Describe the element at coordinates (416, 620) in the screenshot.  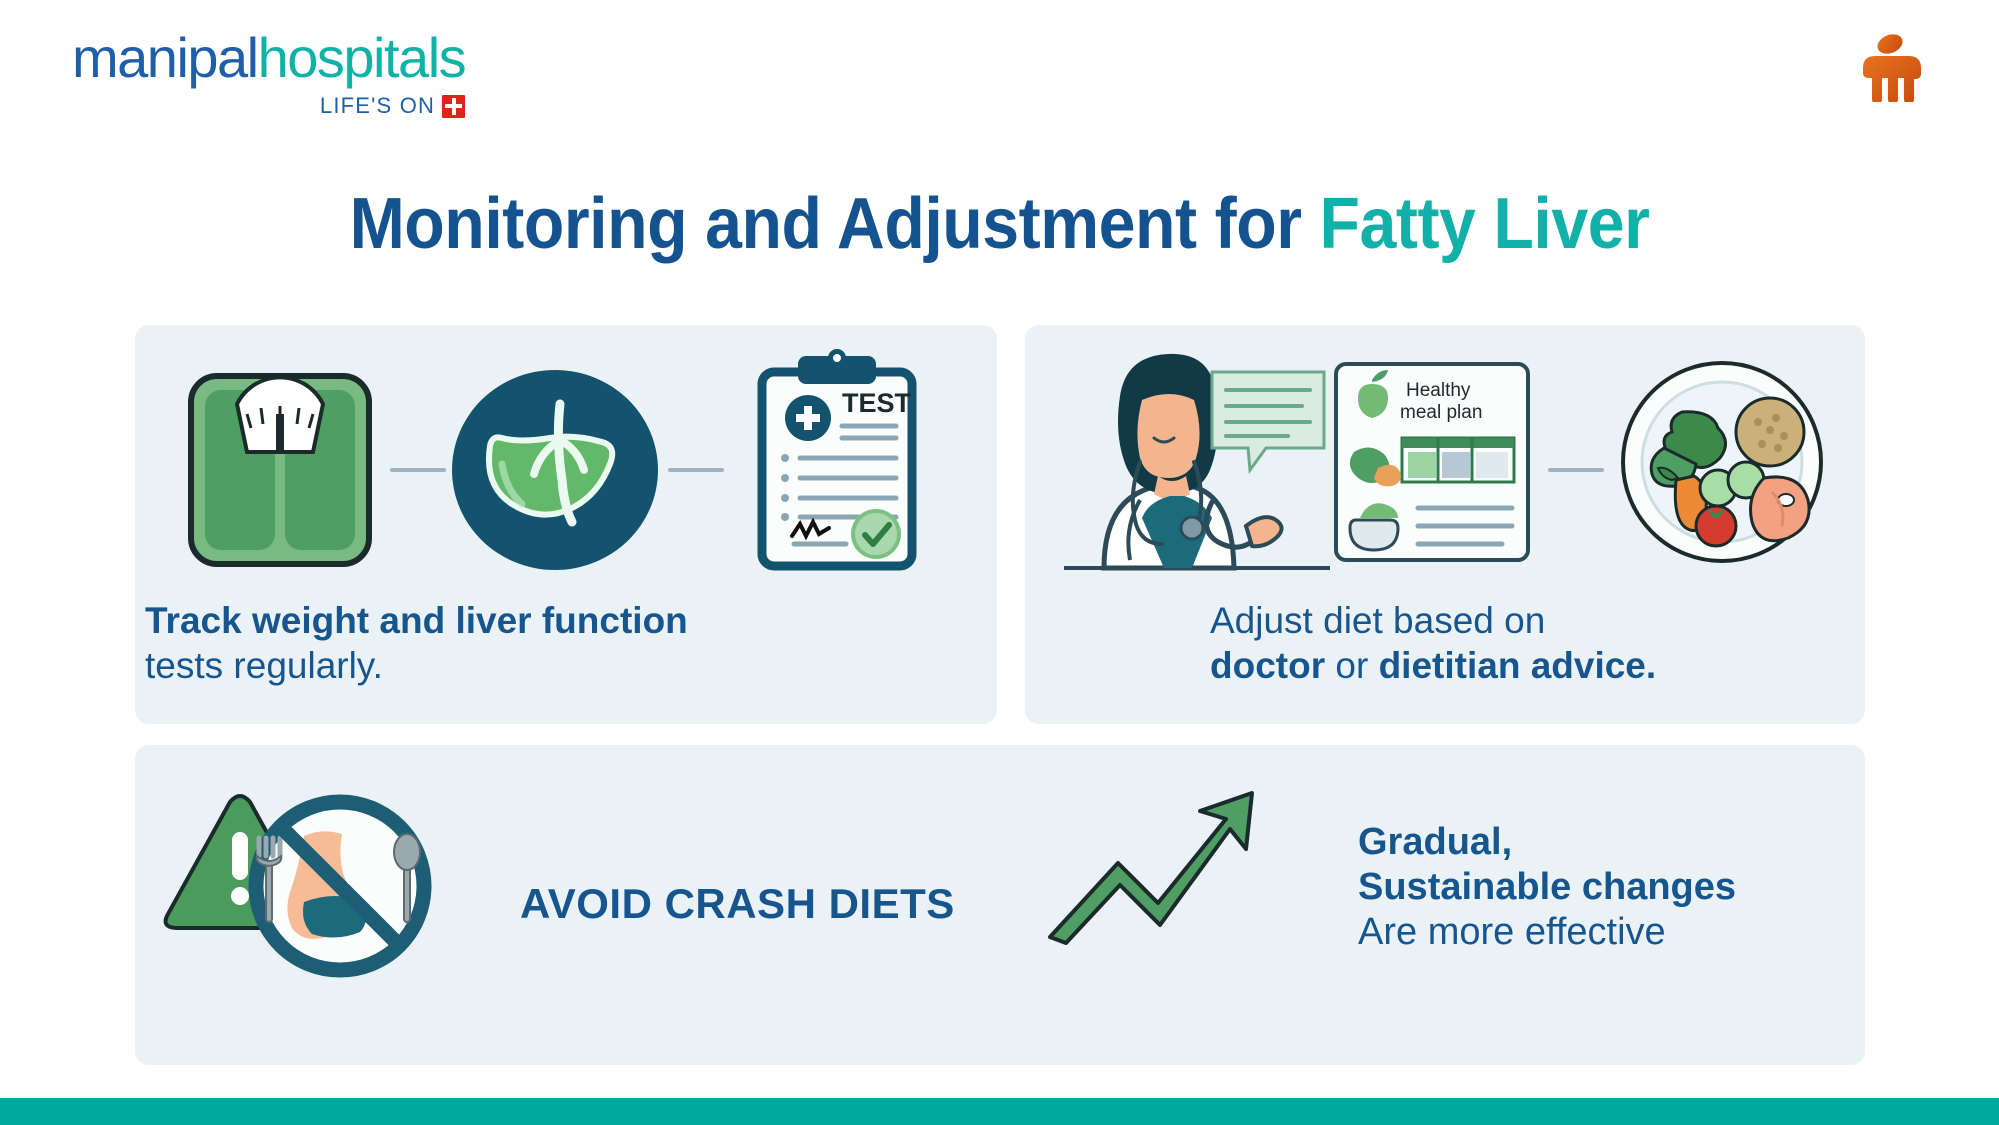
I see `caption-track-weight-bold: Track weight and liver function` at that location.